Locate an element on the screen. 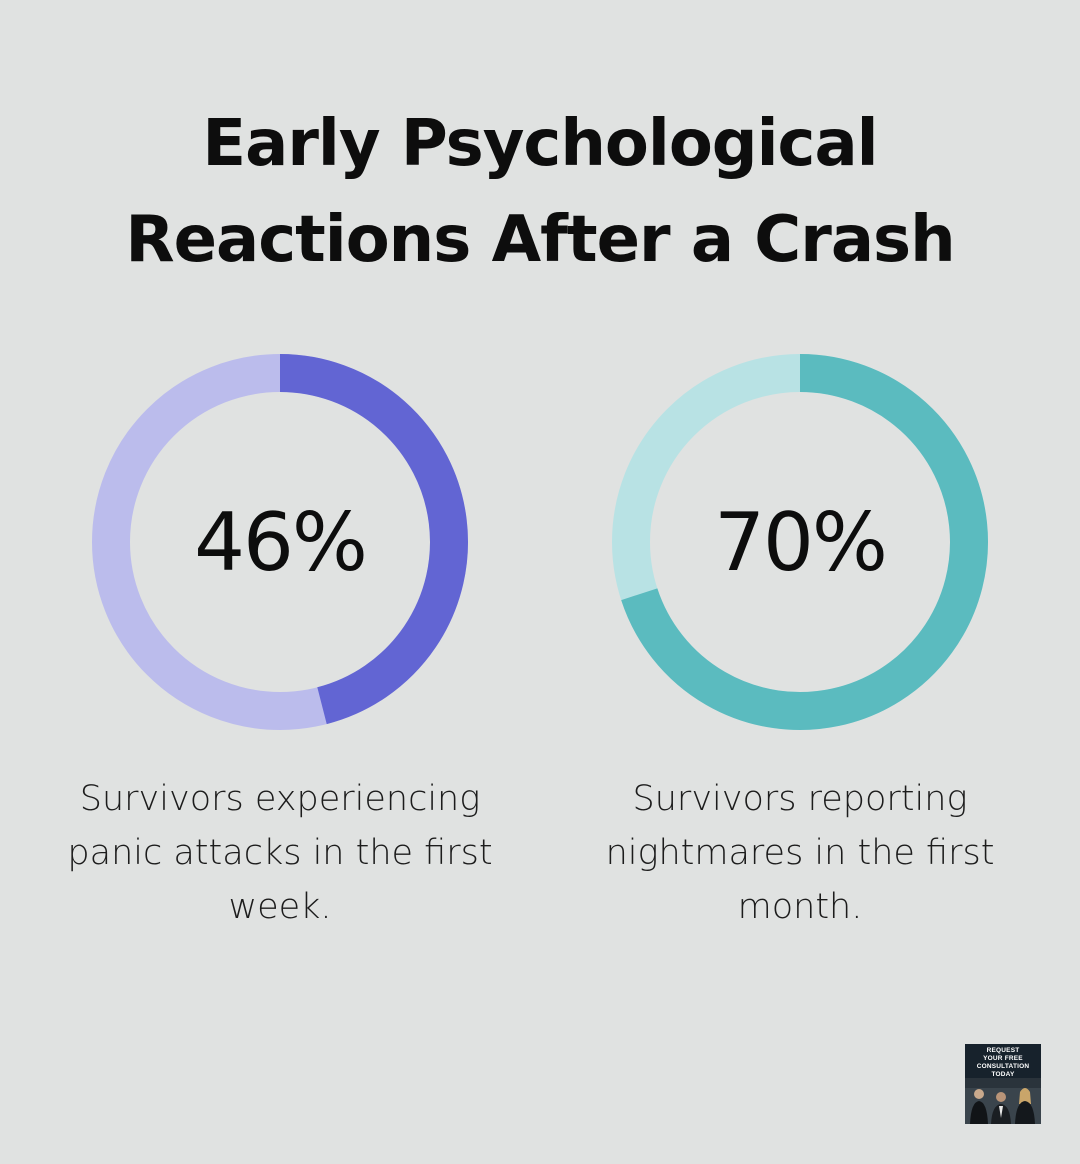 This screenshot has height=1164, width=1080. donut-chart-panic-attacks: 46% is located at coordinates (280, 542).